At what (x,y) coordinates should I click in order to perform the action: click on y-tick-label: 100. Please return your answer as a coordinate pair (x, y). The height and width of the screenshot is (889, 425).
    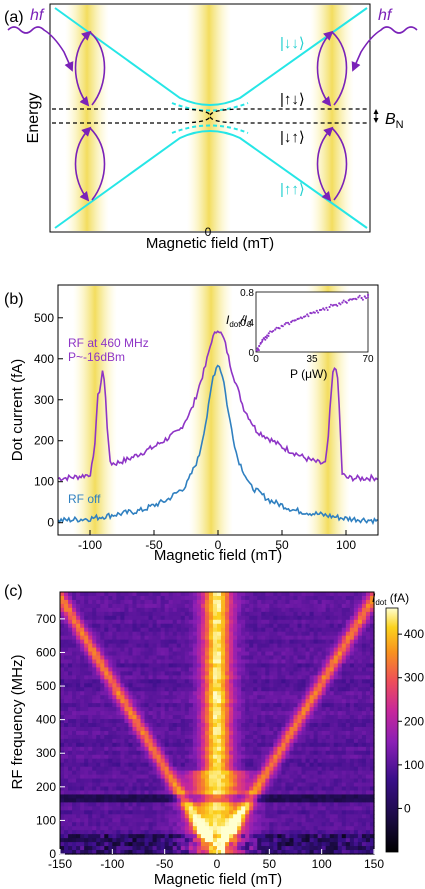
    Looking at the image, I should click on (44, 482).